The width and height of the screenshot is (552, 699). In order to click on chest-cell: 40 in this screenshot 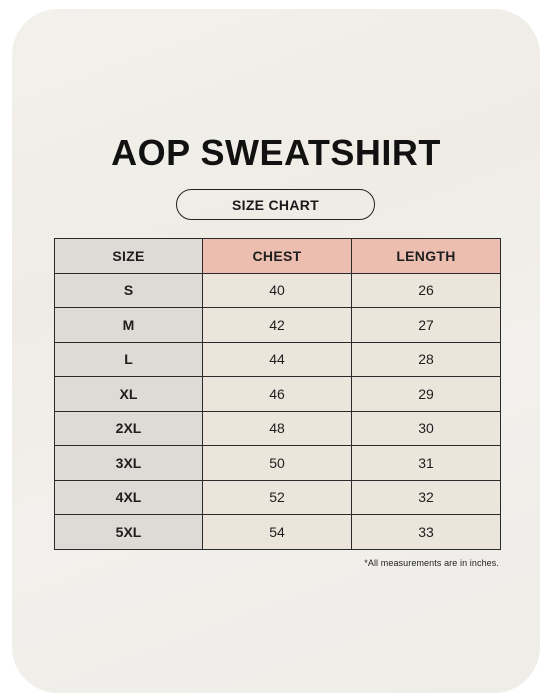, I will do `click(277, 290)`.